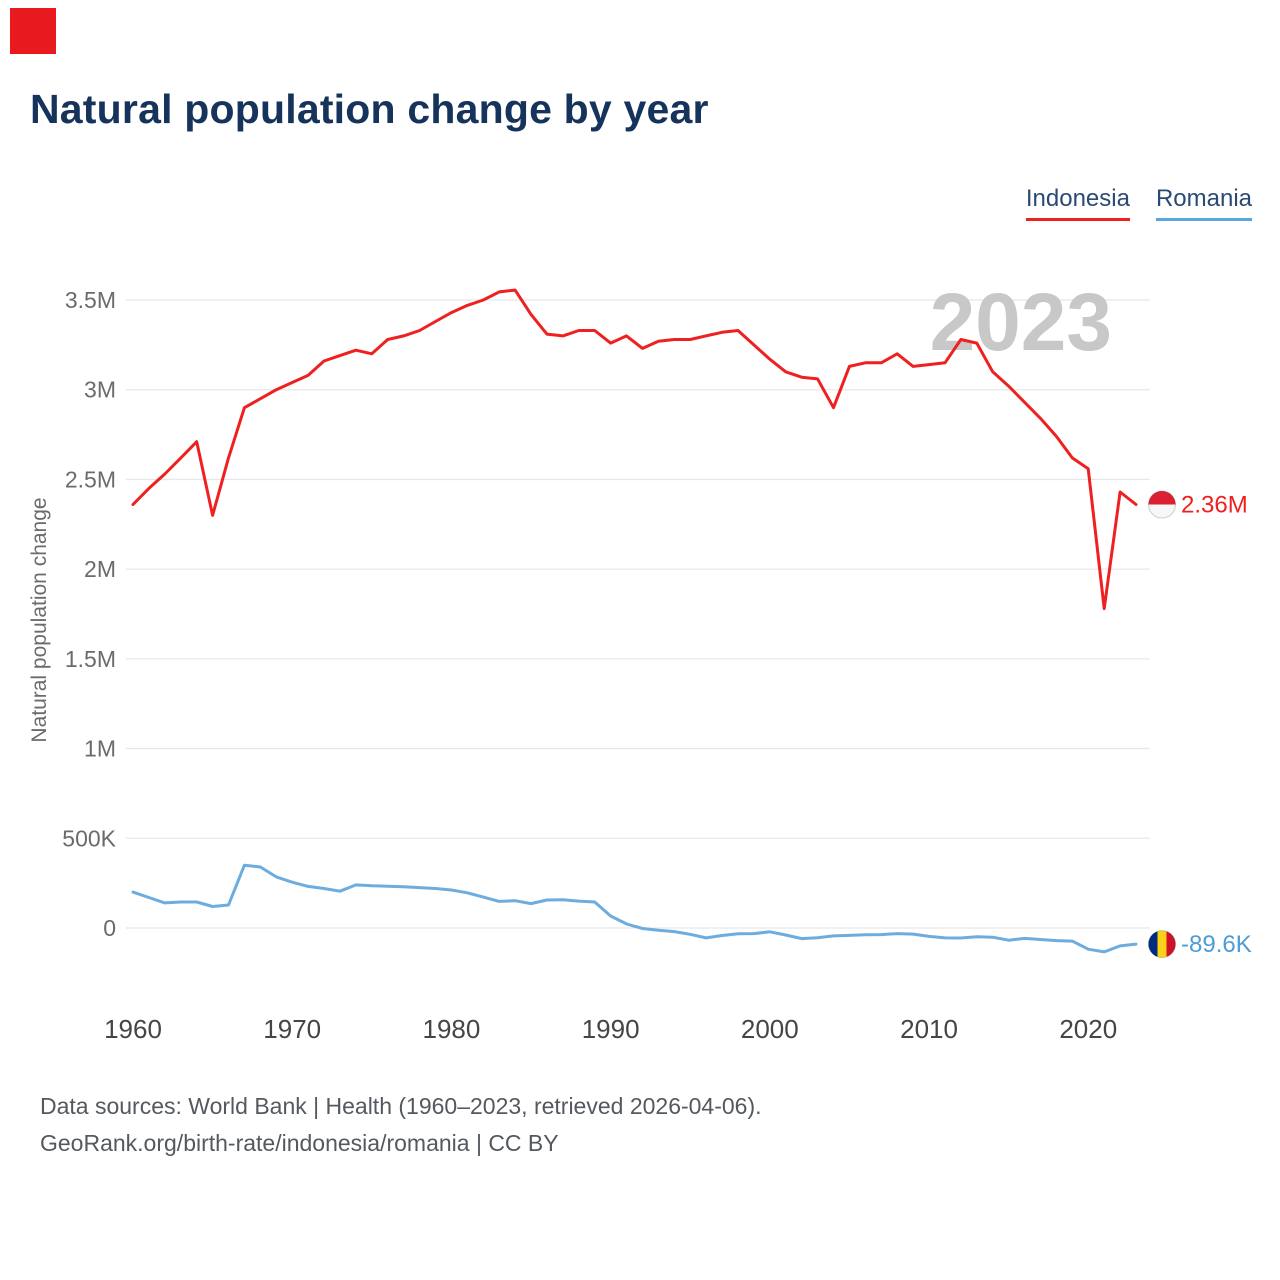 The width and height of the screenshot is (1280, 1280). Describe the element at coordinates (90, 479) in the screenshot. I see `y-tick-label: 2.5M` at that location.